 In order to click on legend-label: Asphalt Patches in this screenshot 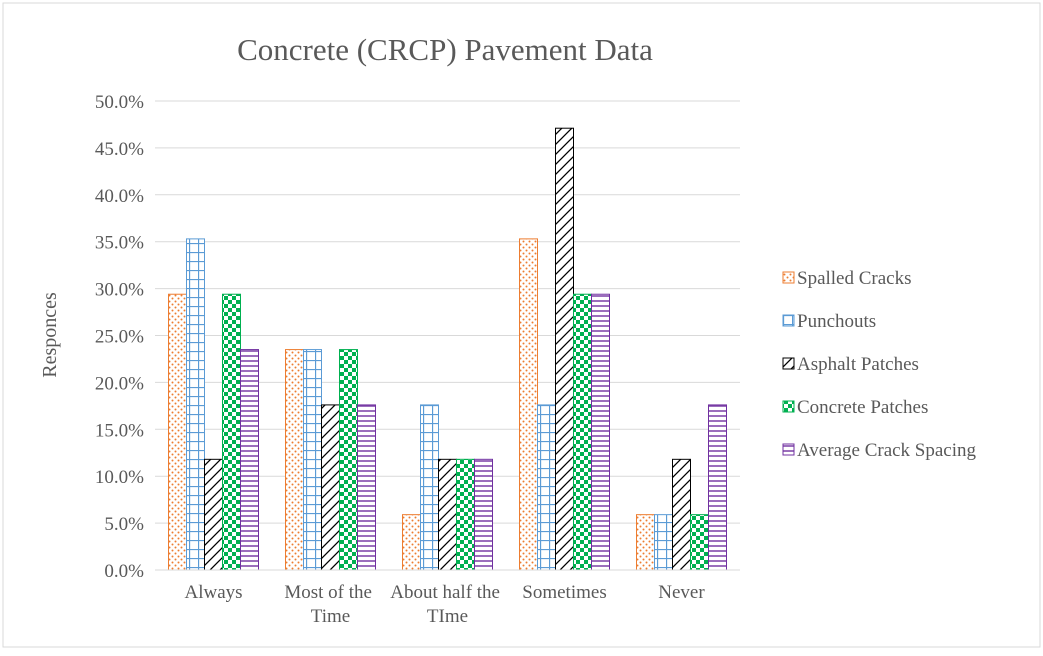, I will do `click(858, 364)`.